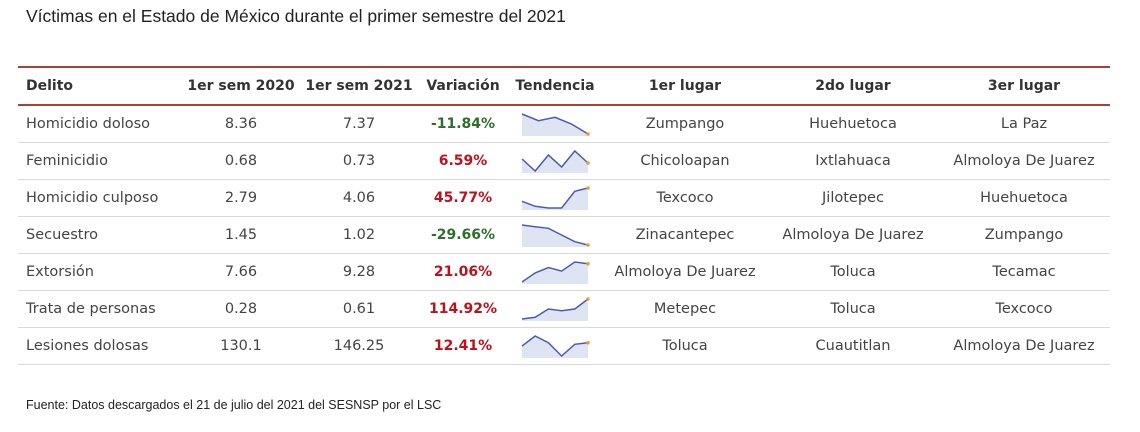  What do you see at coordinates (1024, 124) in the screenshot?
I see `lugar-3-cell: La Paz` at bounding box center [1024, 124].